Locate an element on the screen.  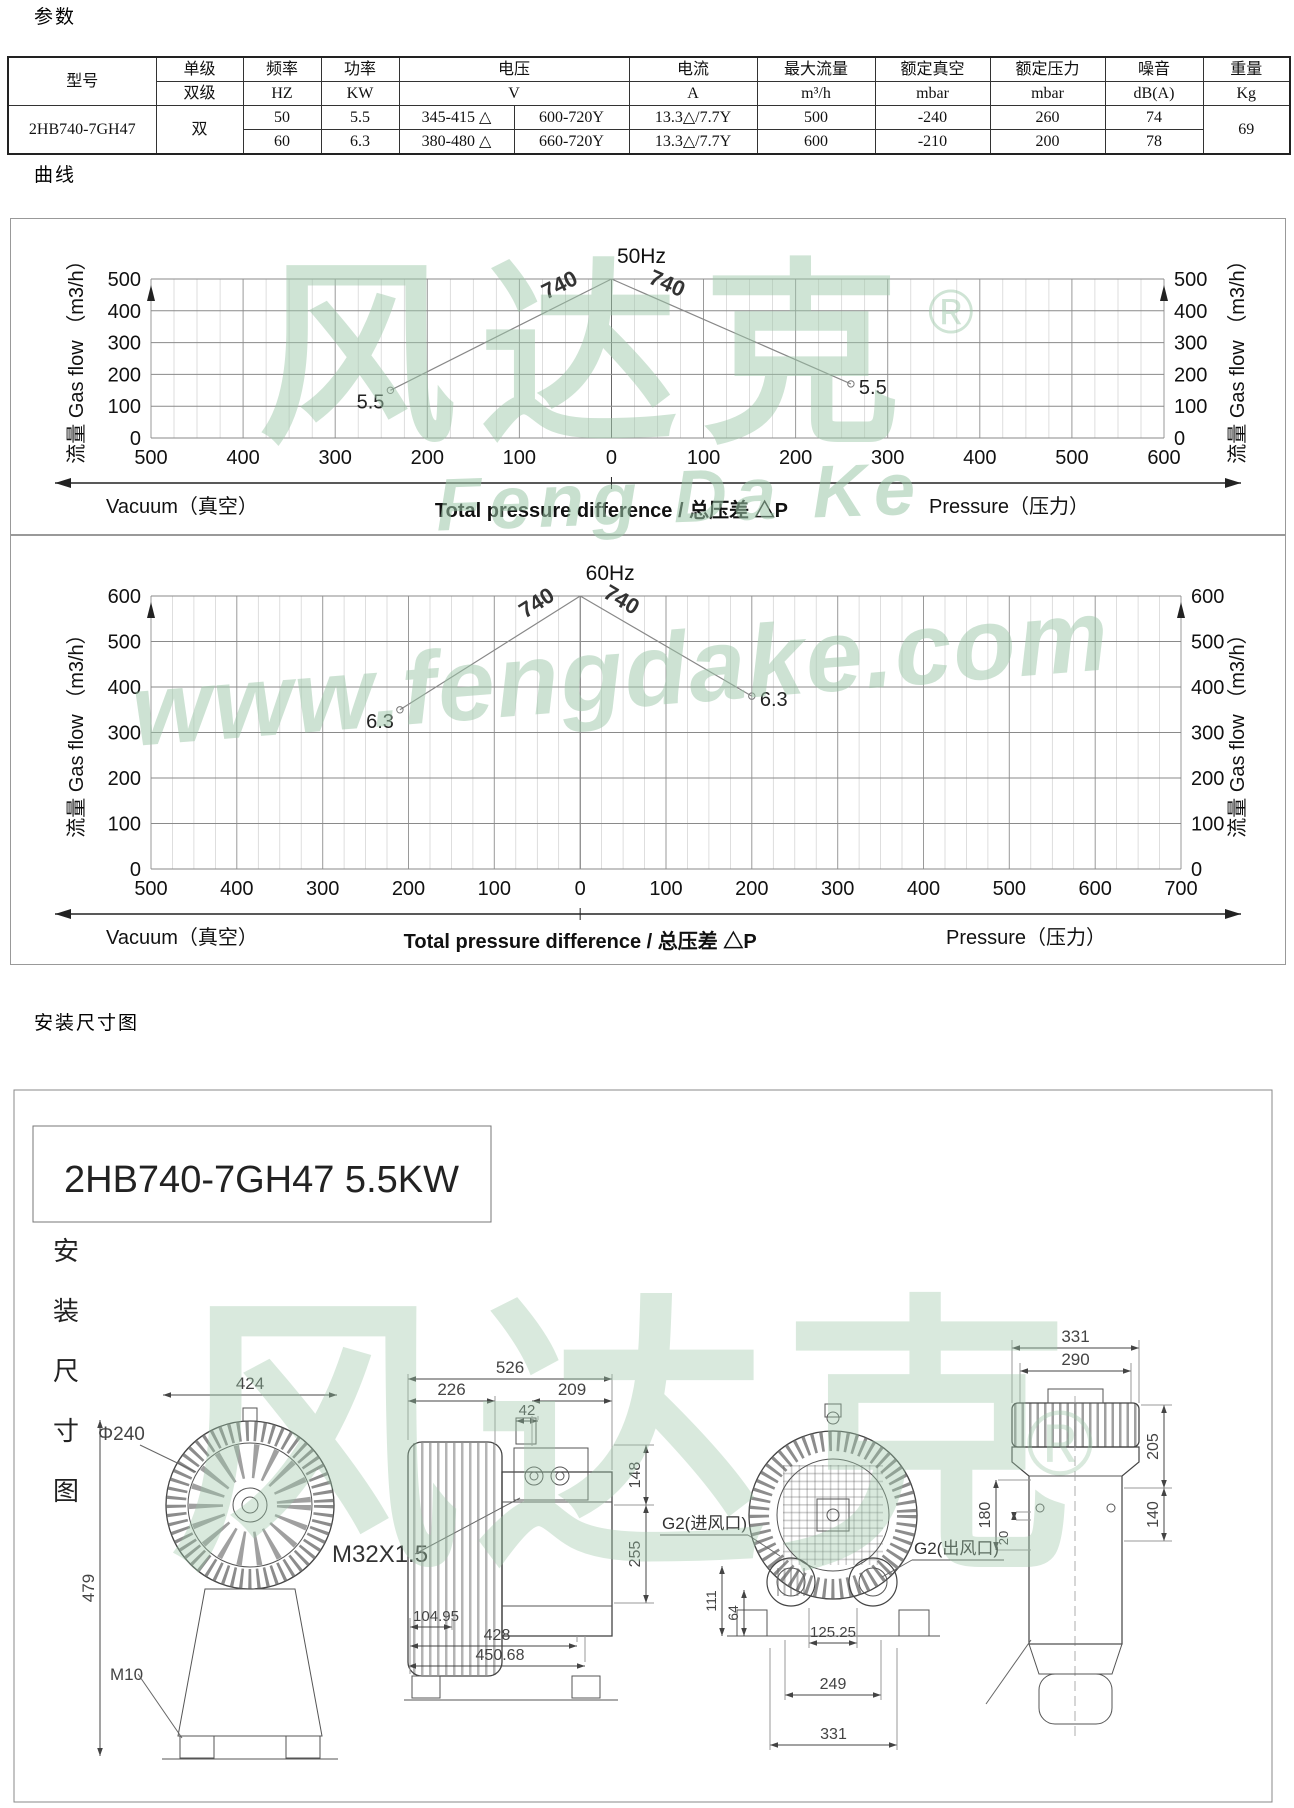
dim-526: 526 is located at coordinates (510, 1367).